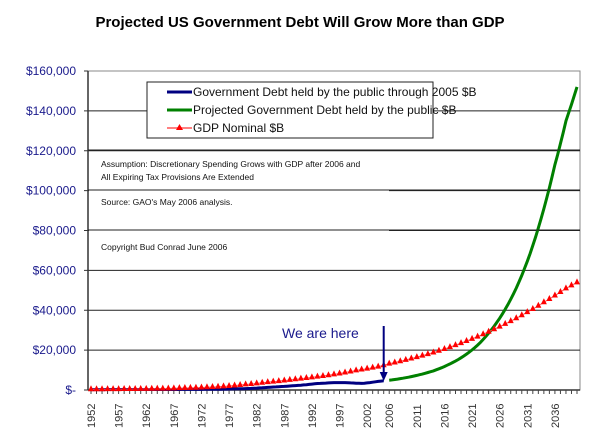 This screenshot has width=600, height=437. I want to click on x-tick-label: 1997, so click(341, 416).